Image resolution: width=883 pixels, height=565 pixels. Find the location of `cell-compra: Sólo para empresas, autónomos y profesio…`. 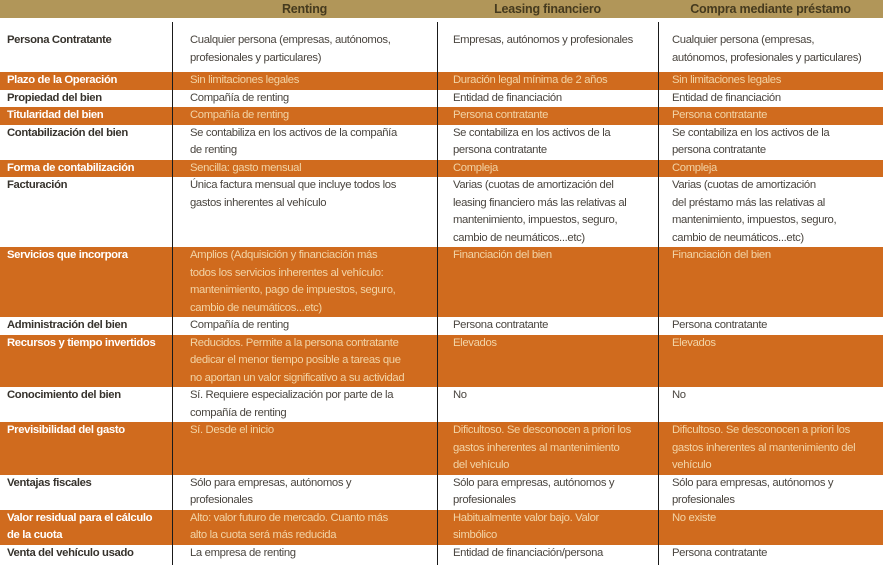

cell-compra: Sólo para empresas, autónomos y profesio… is located at coordinates (770, 492).